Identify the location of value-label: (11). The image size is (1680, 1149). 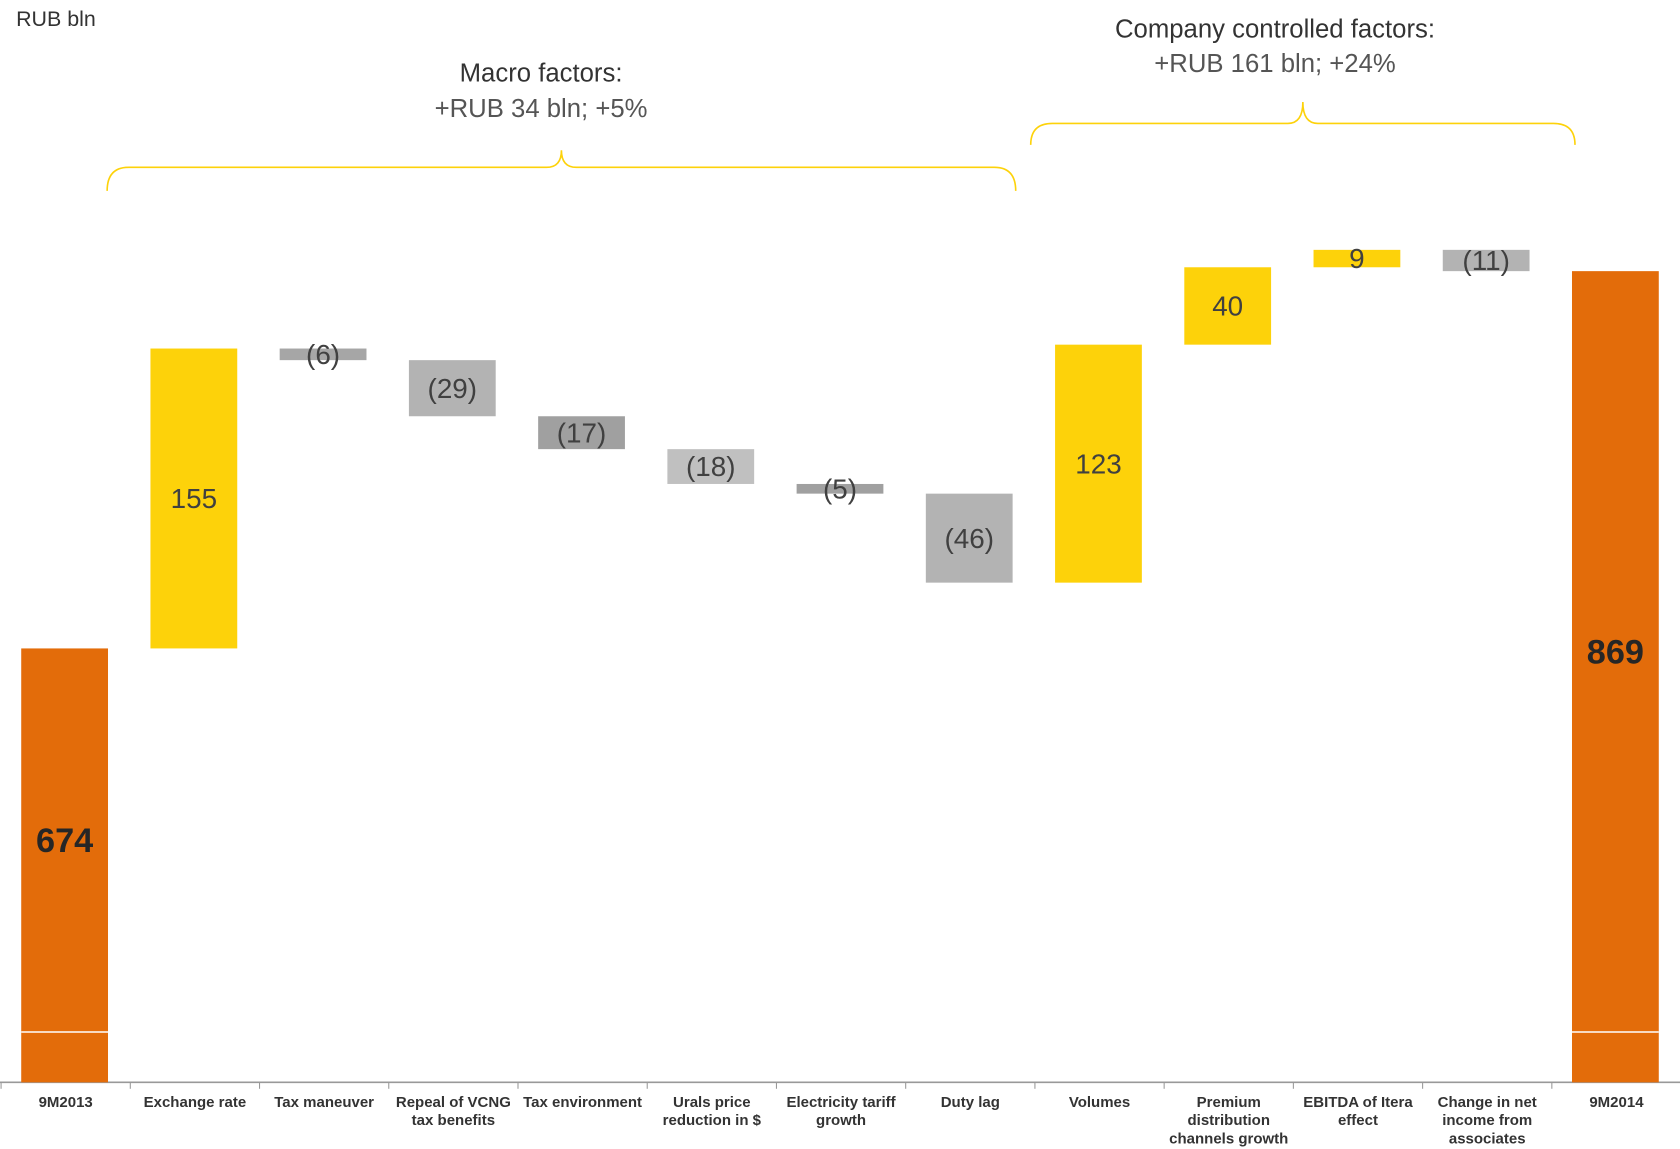
(1485, 260).